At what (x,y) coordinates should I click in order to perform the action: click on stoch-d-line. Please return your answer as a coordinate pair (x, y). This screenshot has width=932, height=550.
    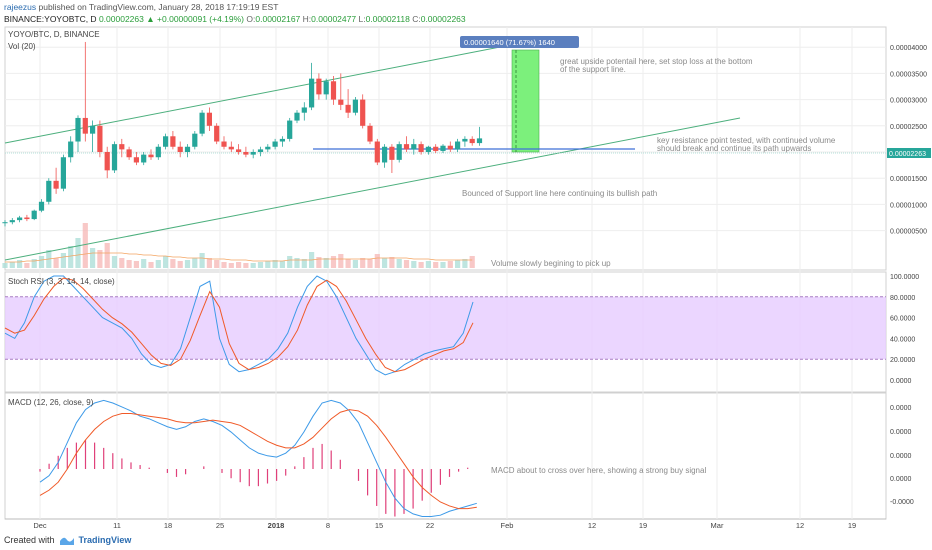
    Looking at the image, I should click on (239, 325).